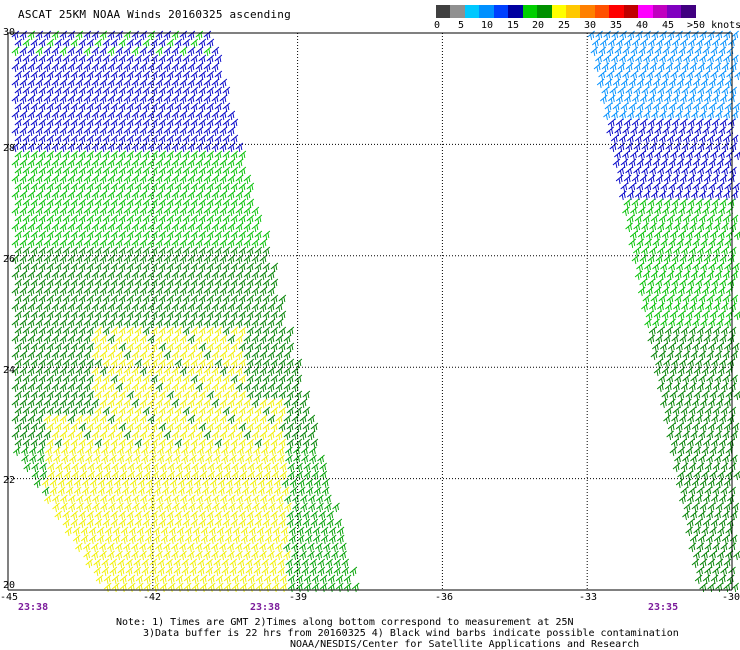 Image resolution: width=740 pixels, height=650 pixels. Describe the element at coordinates (688, 11) in the screenshot. I see `colorbar-swatch` at that location.